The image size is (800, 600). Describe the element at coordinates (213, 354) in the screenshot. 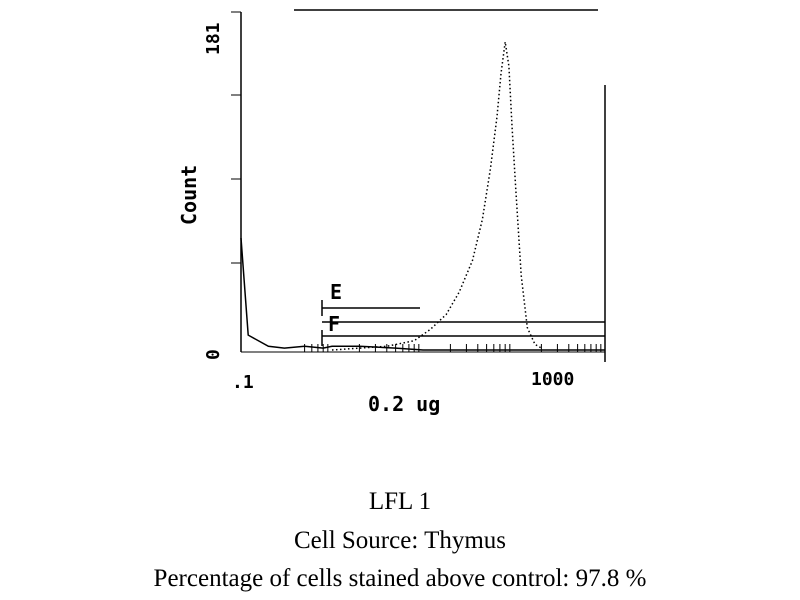

I see `y-tick-label-zero: 0` at that location.